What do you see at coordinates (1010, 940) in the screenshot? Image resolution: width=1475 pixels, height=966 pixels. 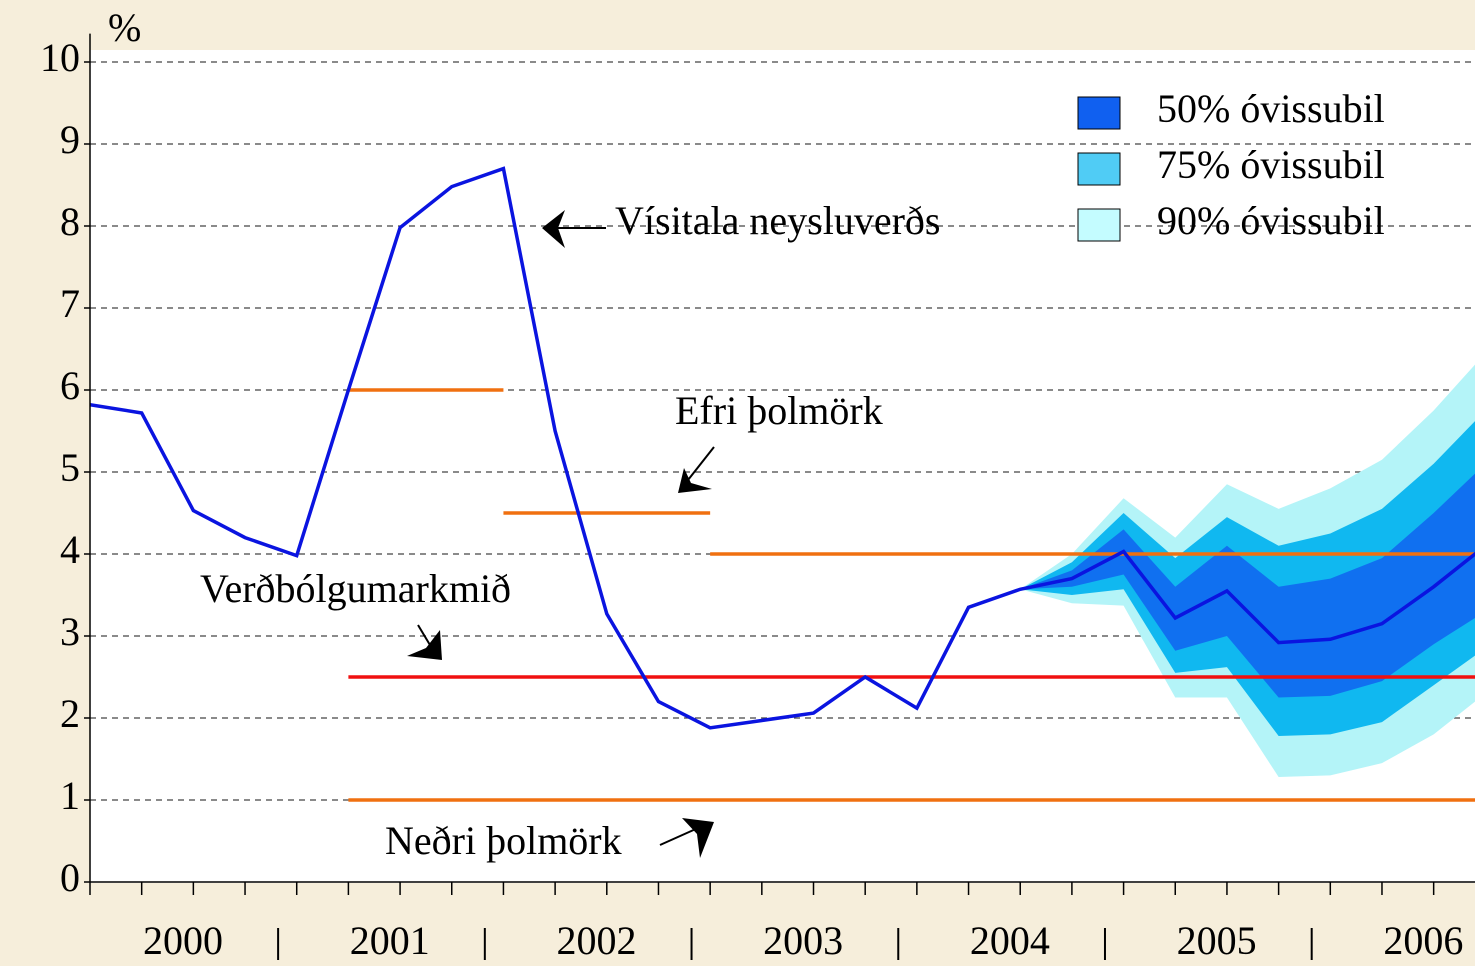 I see `x-year-label: 2004` at bounding box center [1010, 940].